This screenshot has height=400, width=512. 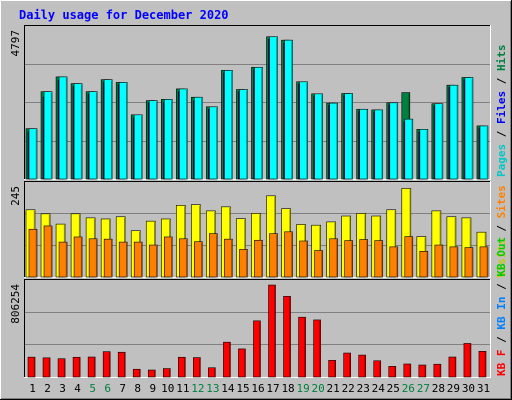 What do you see at coordinates (262, 123) in the screenshot?
I see `bar-pages-day-16-shadow` at bounding box center [262, 123].